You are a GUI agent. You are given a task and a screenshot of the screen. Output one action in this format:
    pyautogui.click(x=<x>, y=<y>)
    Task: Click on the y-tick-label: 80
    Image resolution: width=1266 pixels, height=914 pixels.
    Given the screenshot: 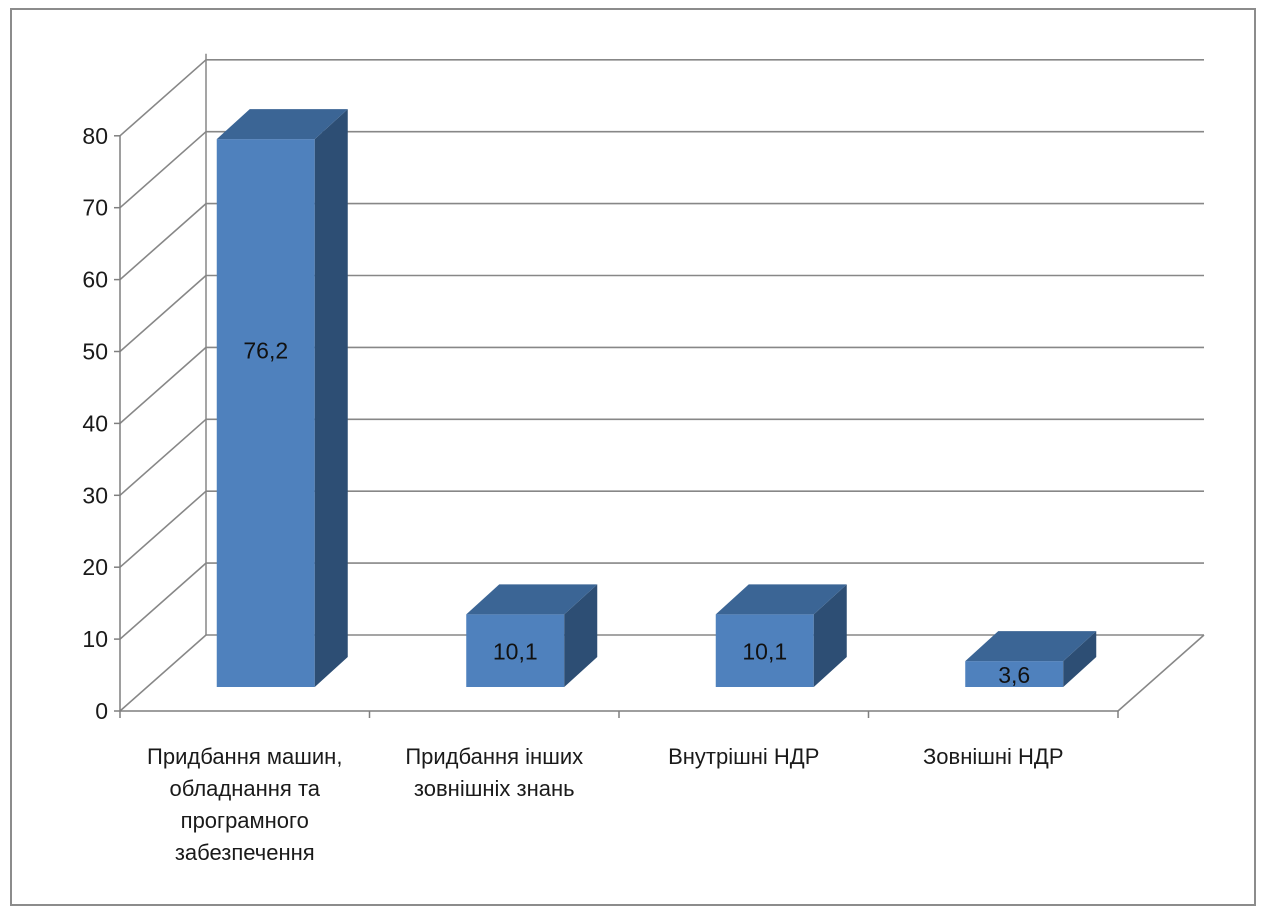 What is the action you would take?
    pyautogui.click(x=95, y=136)
    